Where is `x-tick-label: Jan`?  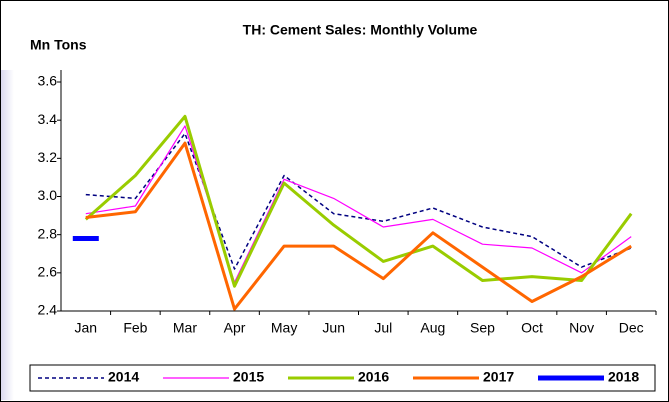 x-tick-label: Jan is located at coordinates (86, 328).